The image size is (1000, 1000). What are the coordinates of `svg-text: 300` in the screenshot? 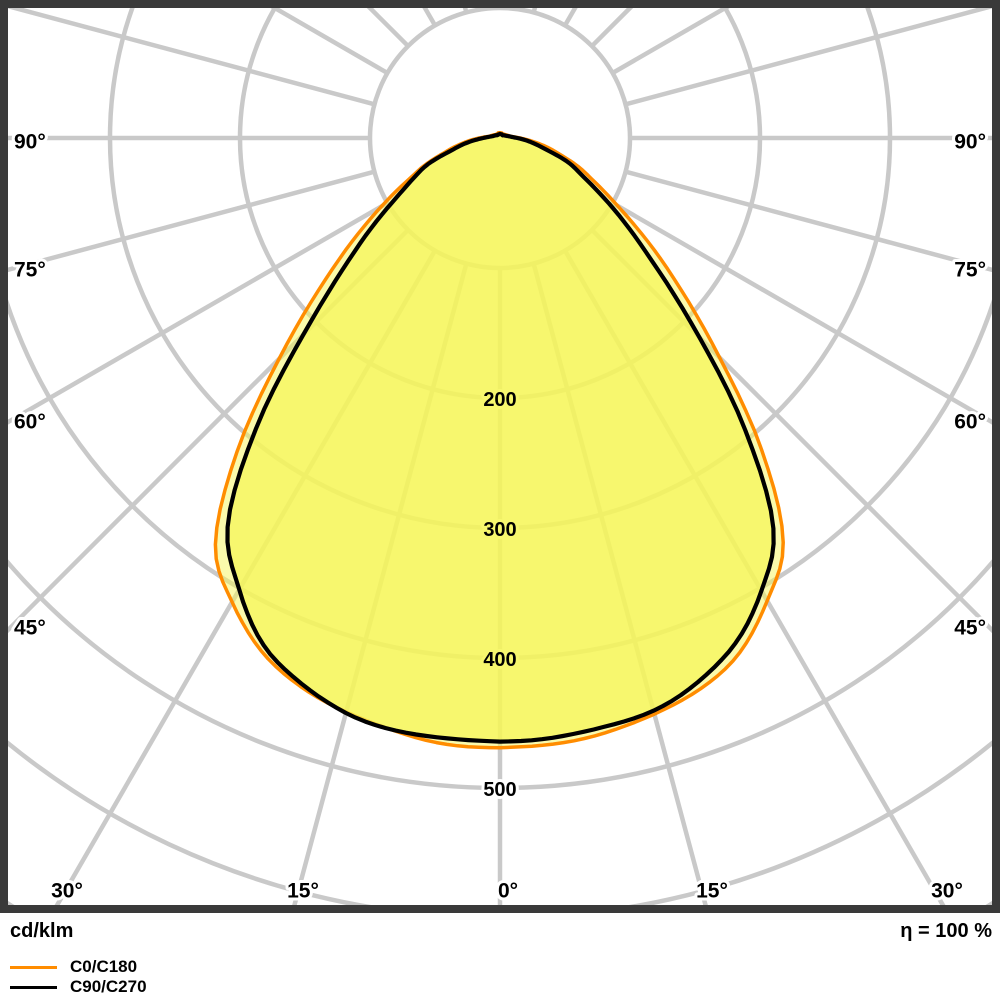 It's located at (499, 530).